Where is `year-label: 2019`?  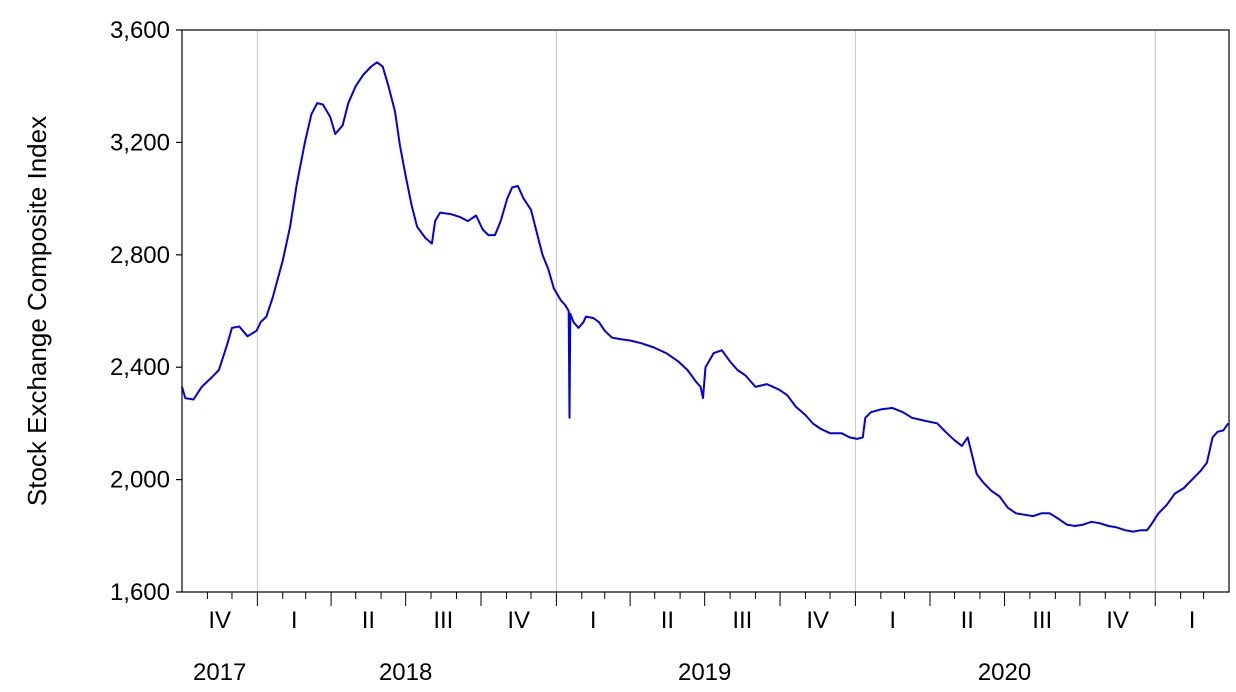 year-label: 2019 is located at coordinates (704, 672).